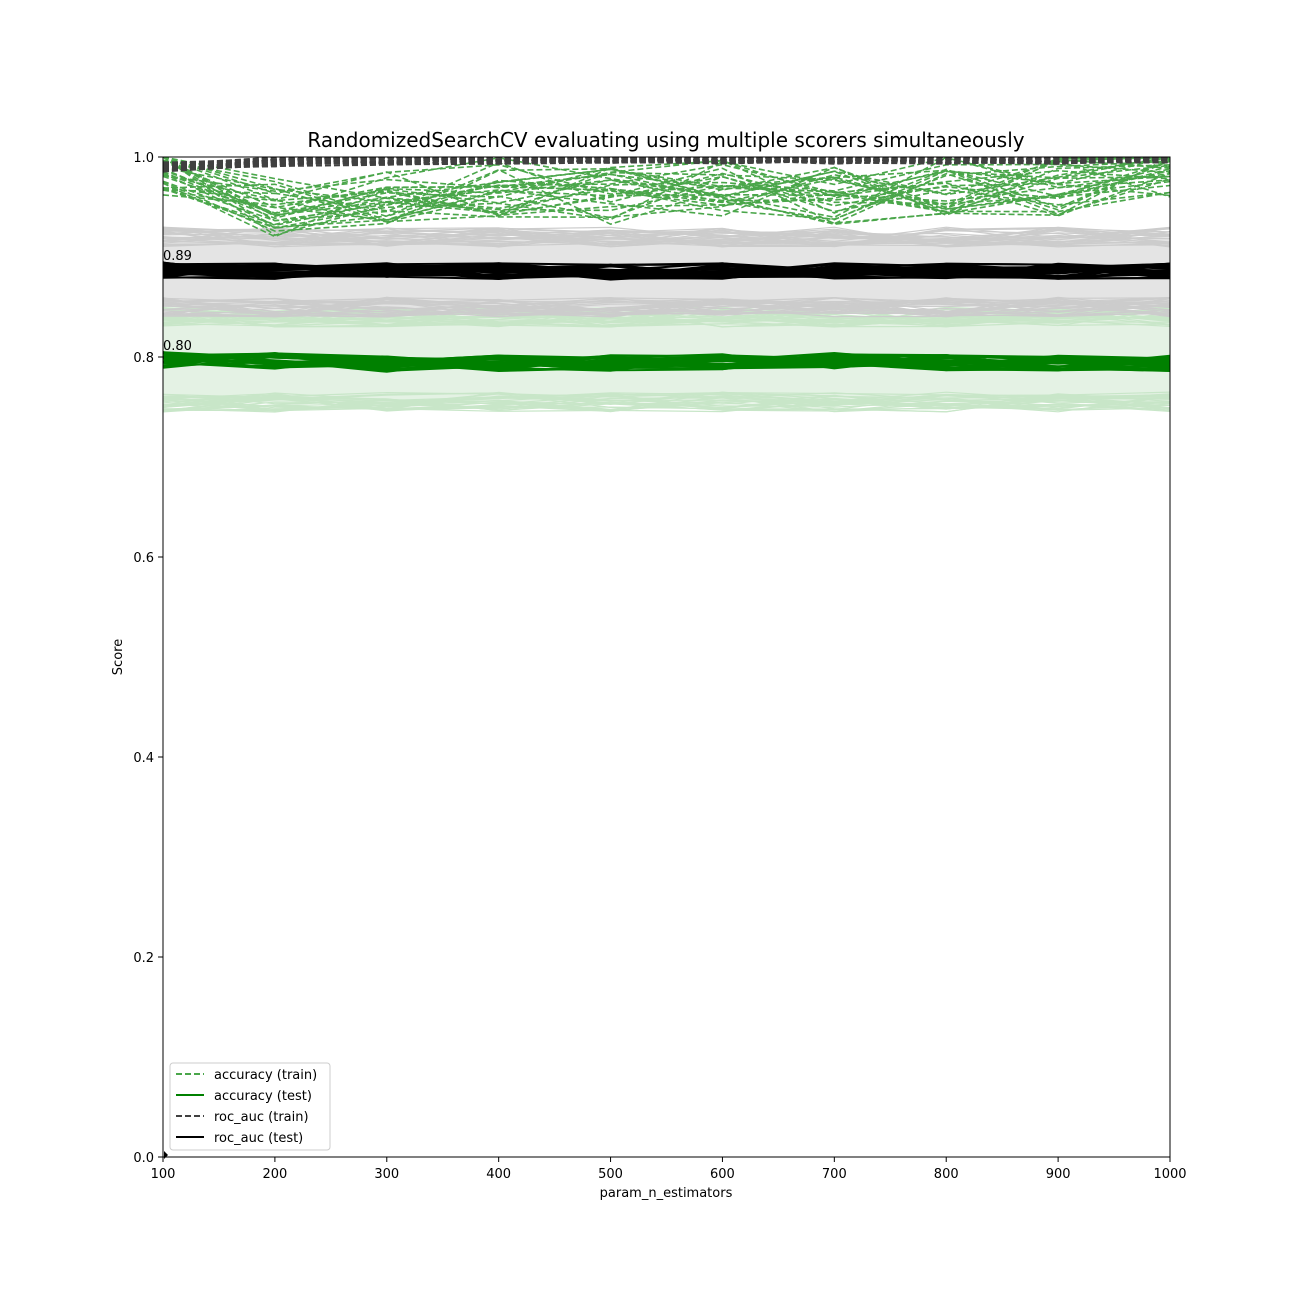 This screenshot has width=1300, height=1300. What do you see at coordinates (666, 1193) in the screenshot?
I see `x-axis-label: param_n_estimators` at bounding box center [666, 1193].